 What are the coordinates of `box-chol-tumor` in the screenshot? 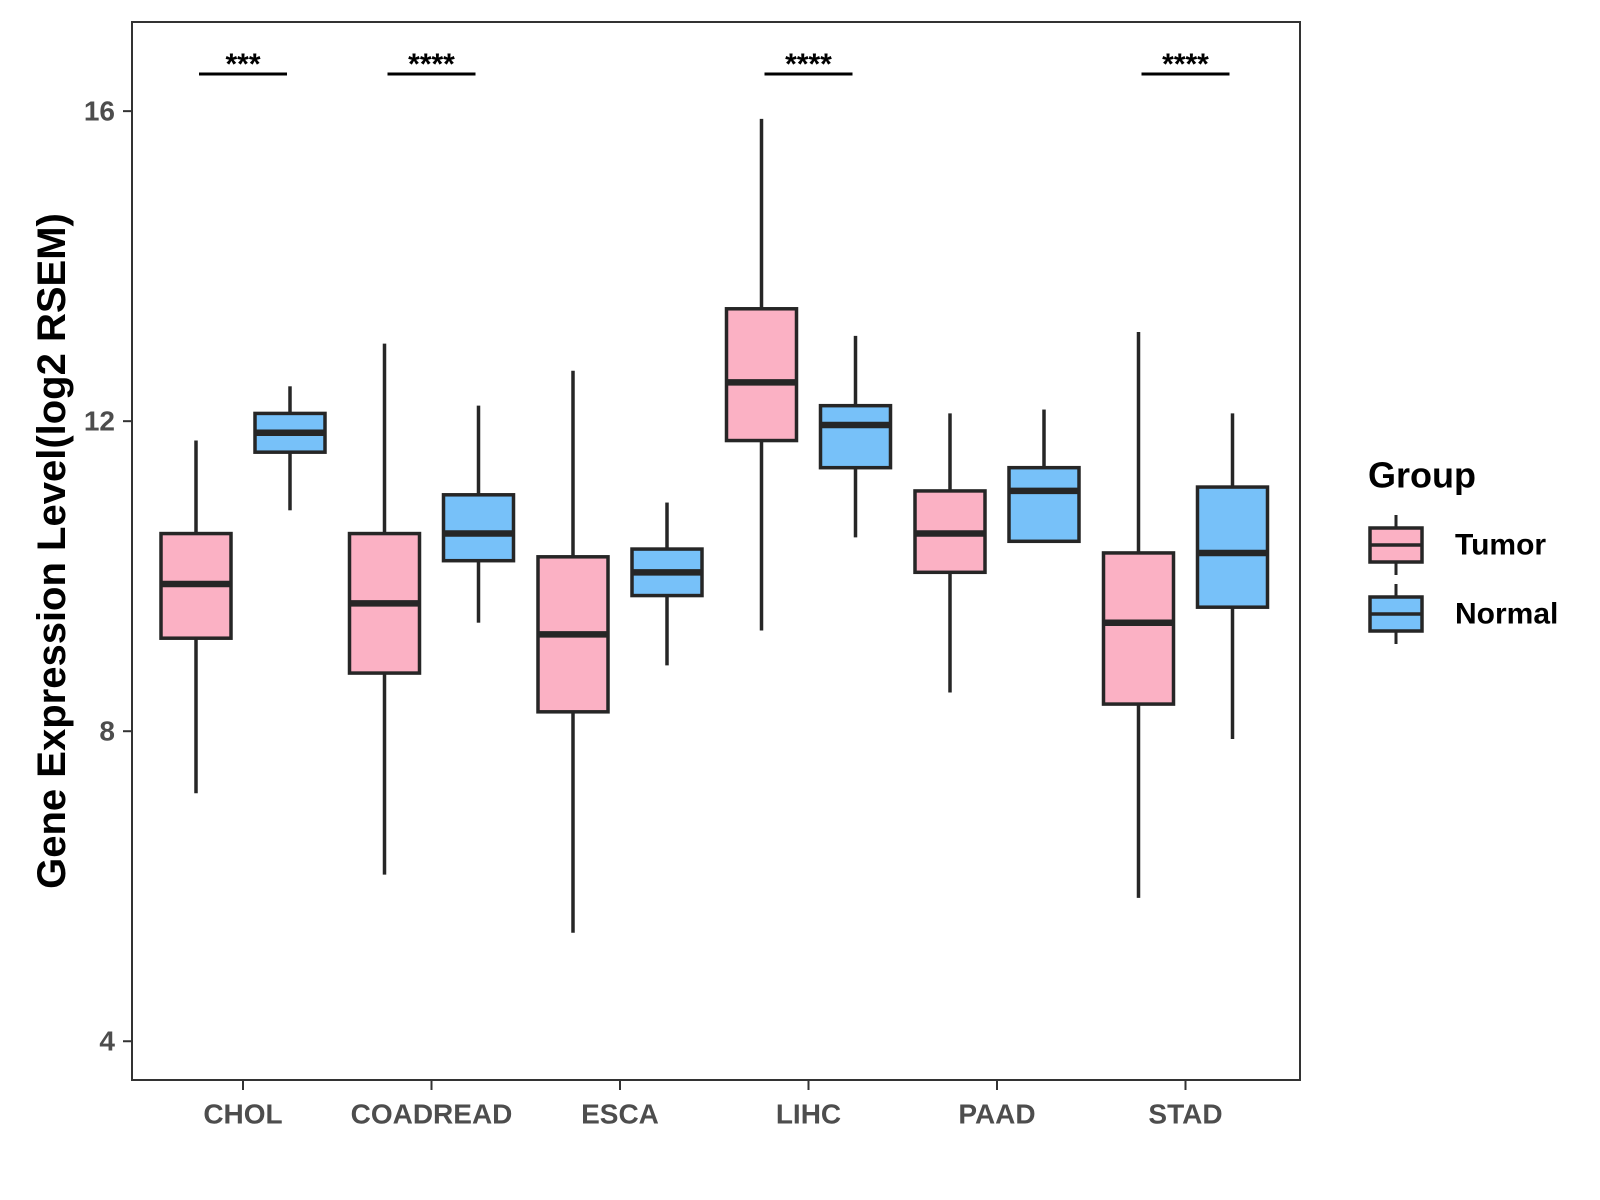 It's located at (196, 617).